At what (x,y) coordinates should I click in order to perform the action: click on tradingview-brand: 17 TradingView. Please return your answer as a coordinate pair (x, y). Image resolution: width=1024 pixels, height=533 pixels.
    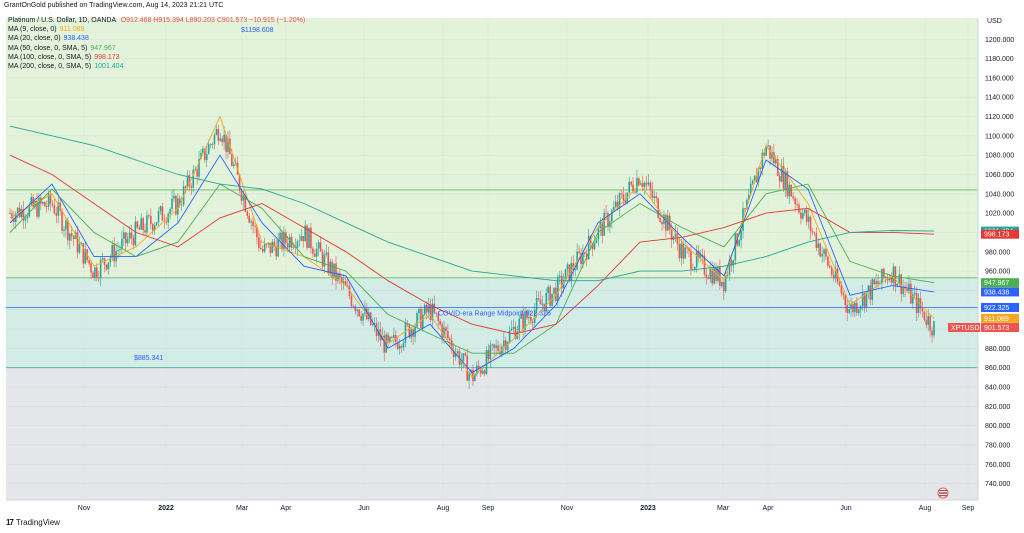
    Looking at the image, I should click on (33, 522).